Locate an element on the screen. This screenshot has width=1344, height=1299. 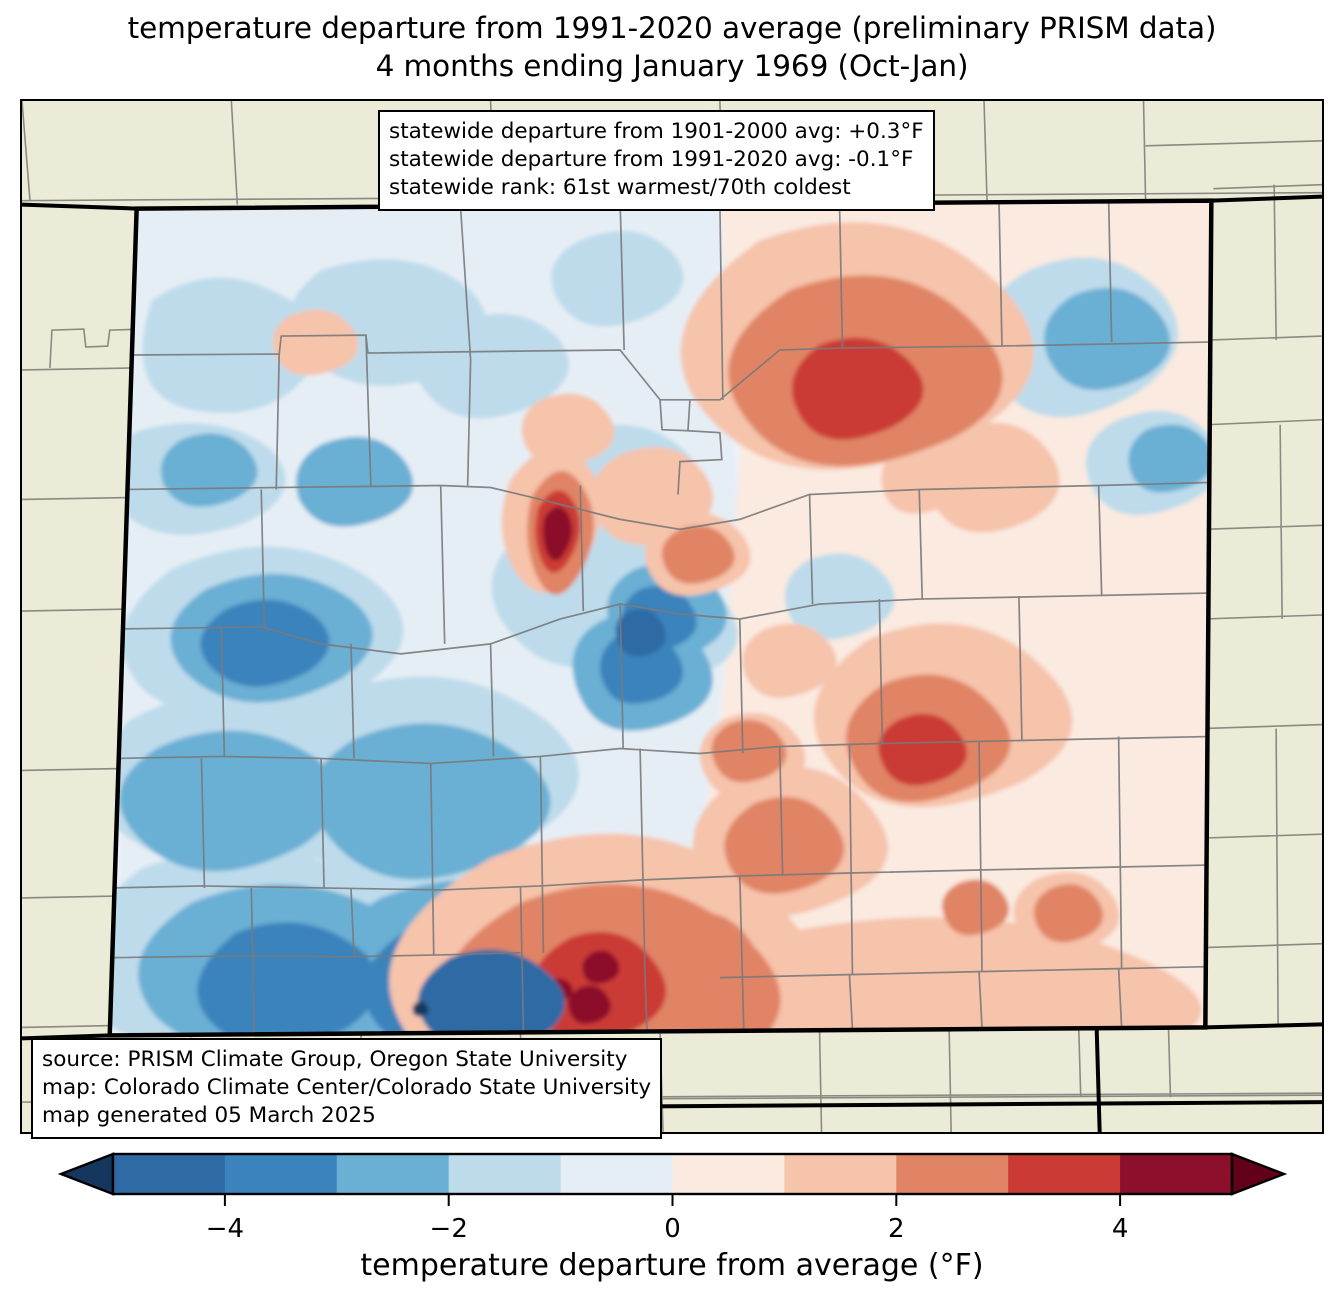
map-generated-line: map generated 05 March 2025 is located at coordinates (209, 1115).